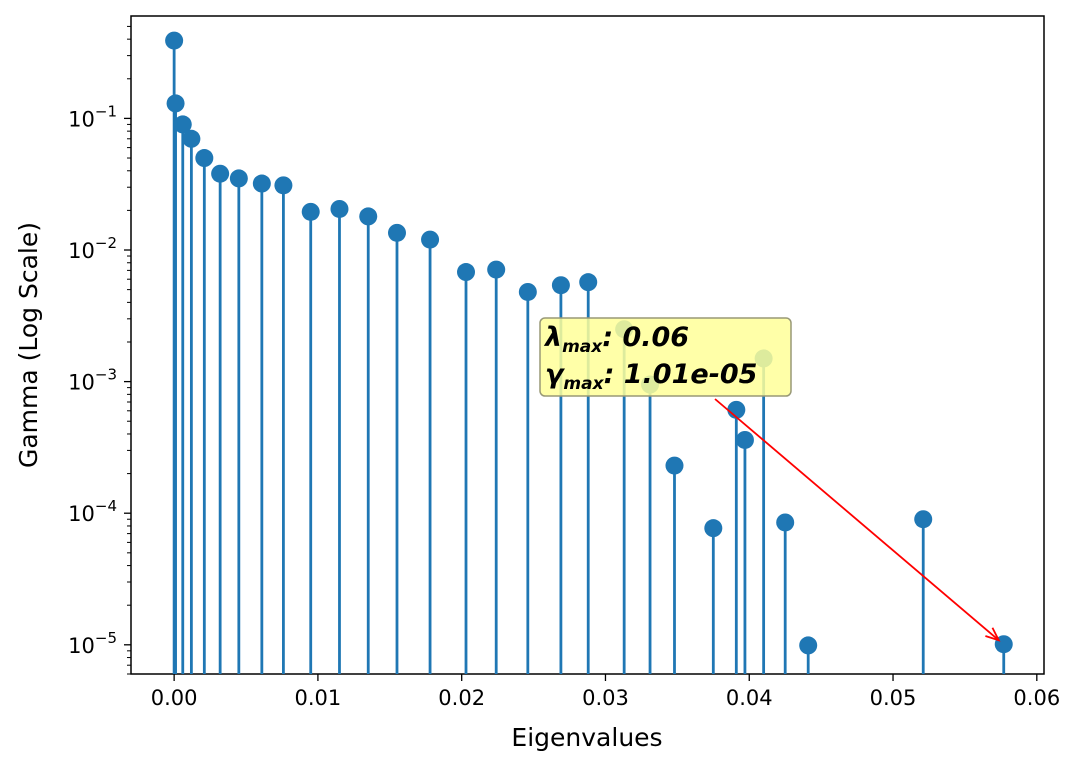  I want to click on annotation-lambda: λmax: 0.06, so click(616, 339).